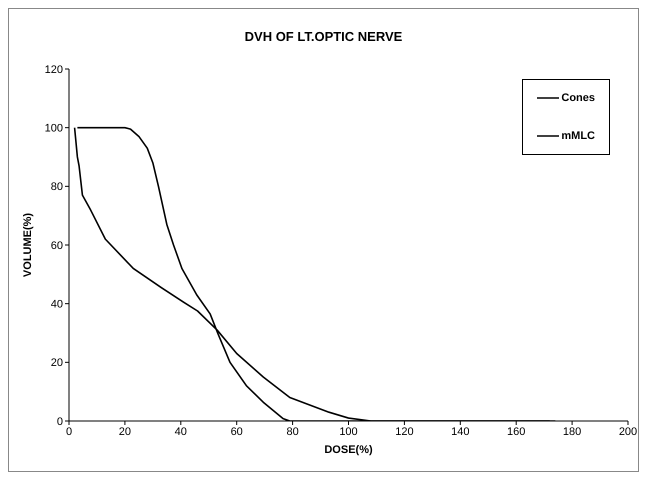  Describe the element at coordinates (59, 422) in the screenshot. I see `y-tick-label: 0` at that location.